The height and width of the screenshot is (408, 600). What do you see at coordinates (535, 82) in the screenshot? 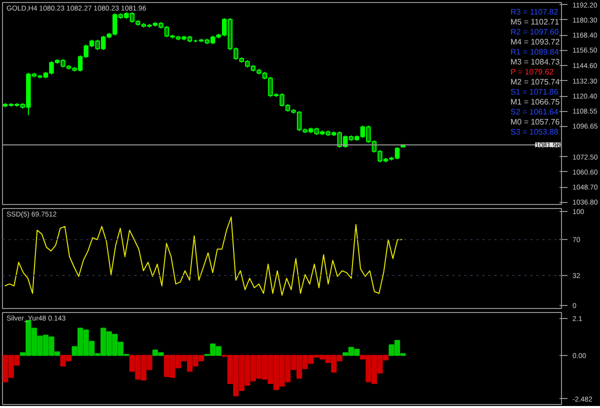
I see `annotation: M2 = 1075.74` at bounding box center [535, 82].